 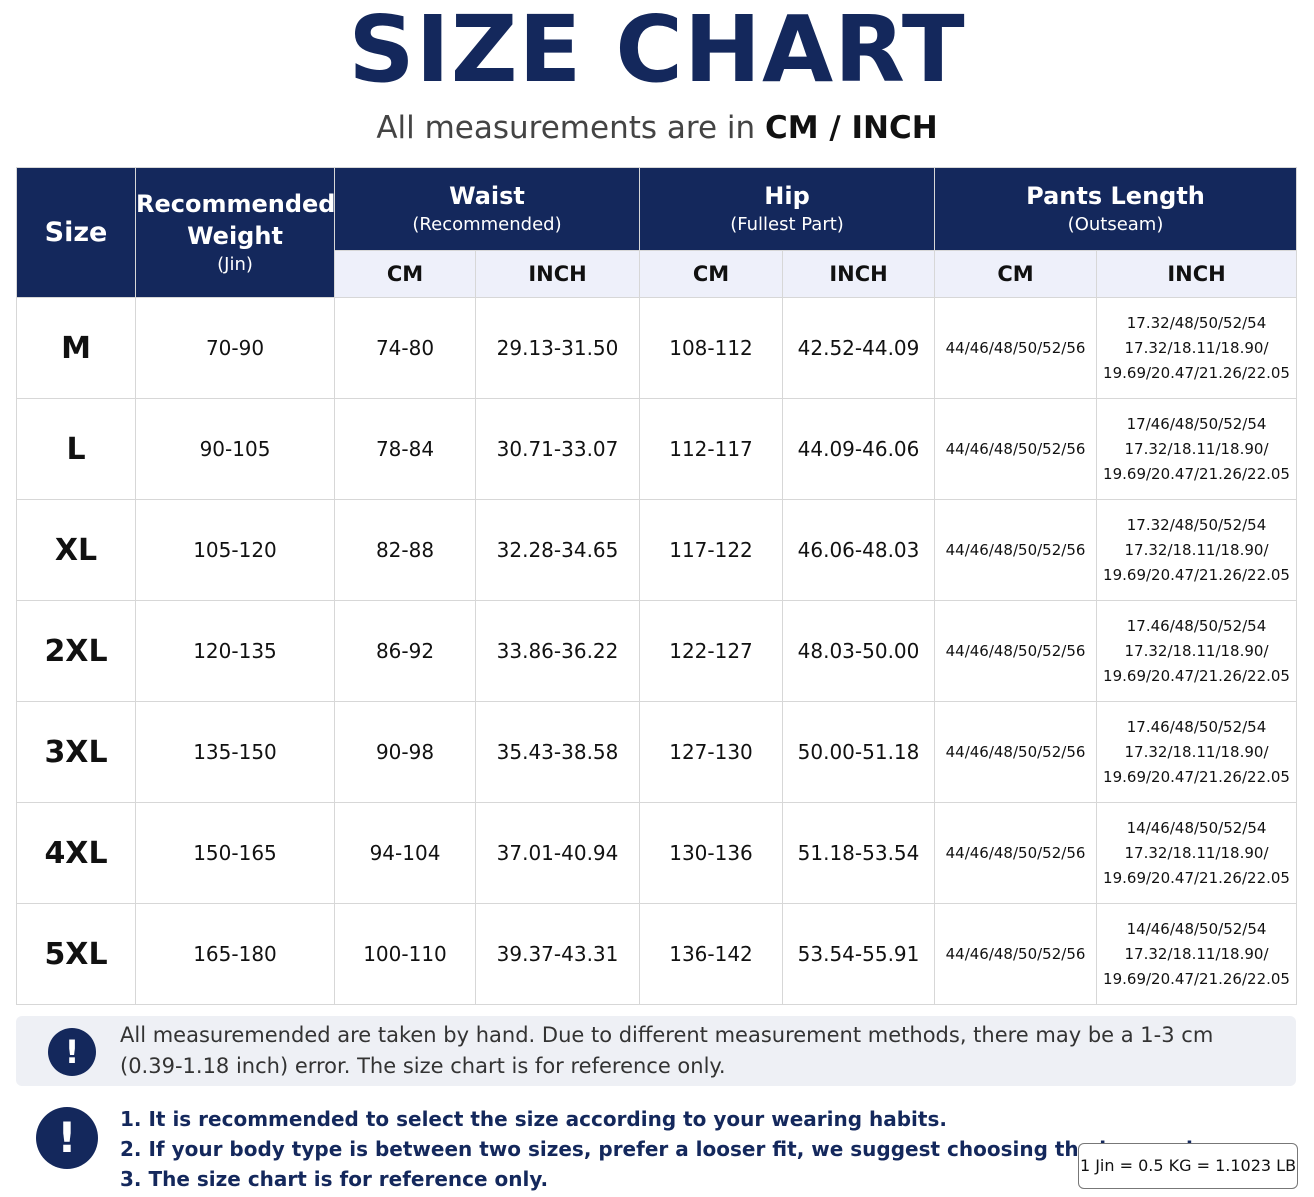 I want to click on header-weight-label: Recommended Weight, so click(x=236, y=219).